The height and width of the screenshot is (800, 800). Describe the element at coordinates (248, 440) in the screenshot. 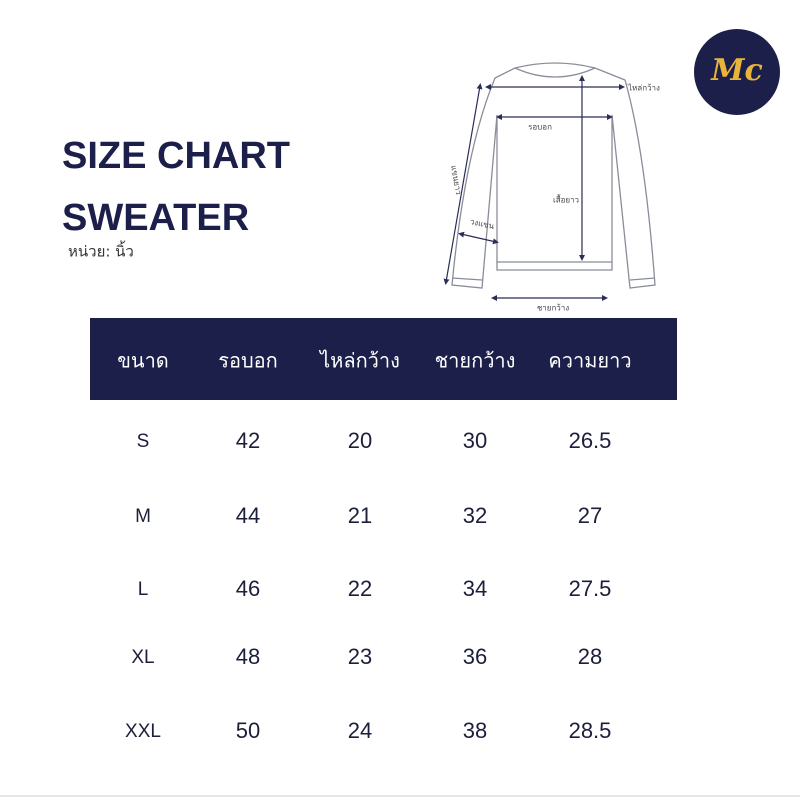

I see `table-cell: 42` at that location.